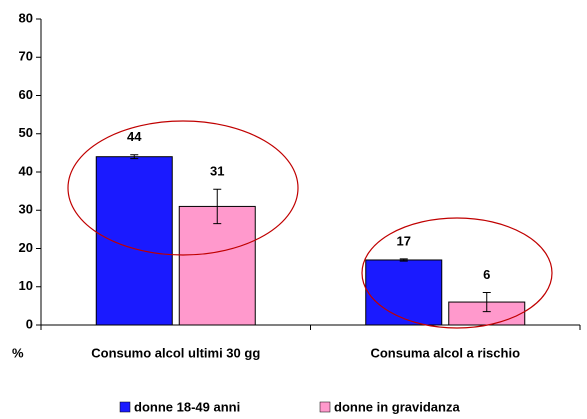  I want to click on data-label: 17, so click(404, 240).